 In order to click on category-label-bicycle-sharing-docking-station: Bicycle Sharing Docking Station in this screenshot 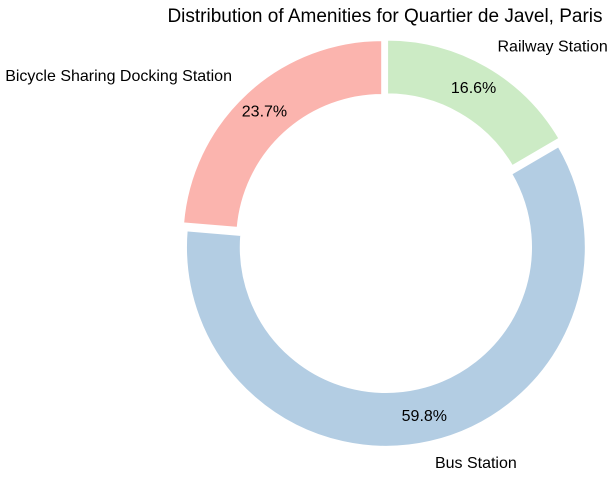, I will do `click(118, 76)`.